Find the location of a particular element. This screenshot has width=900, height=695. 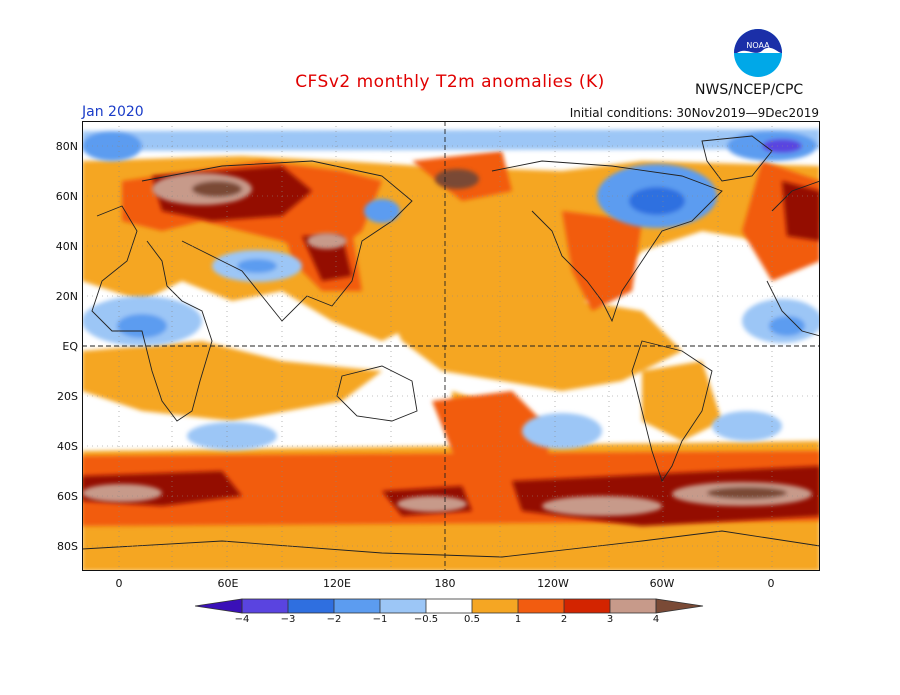

lon-label: 60E is located at coordinates (228, 583).